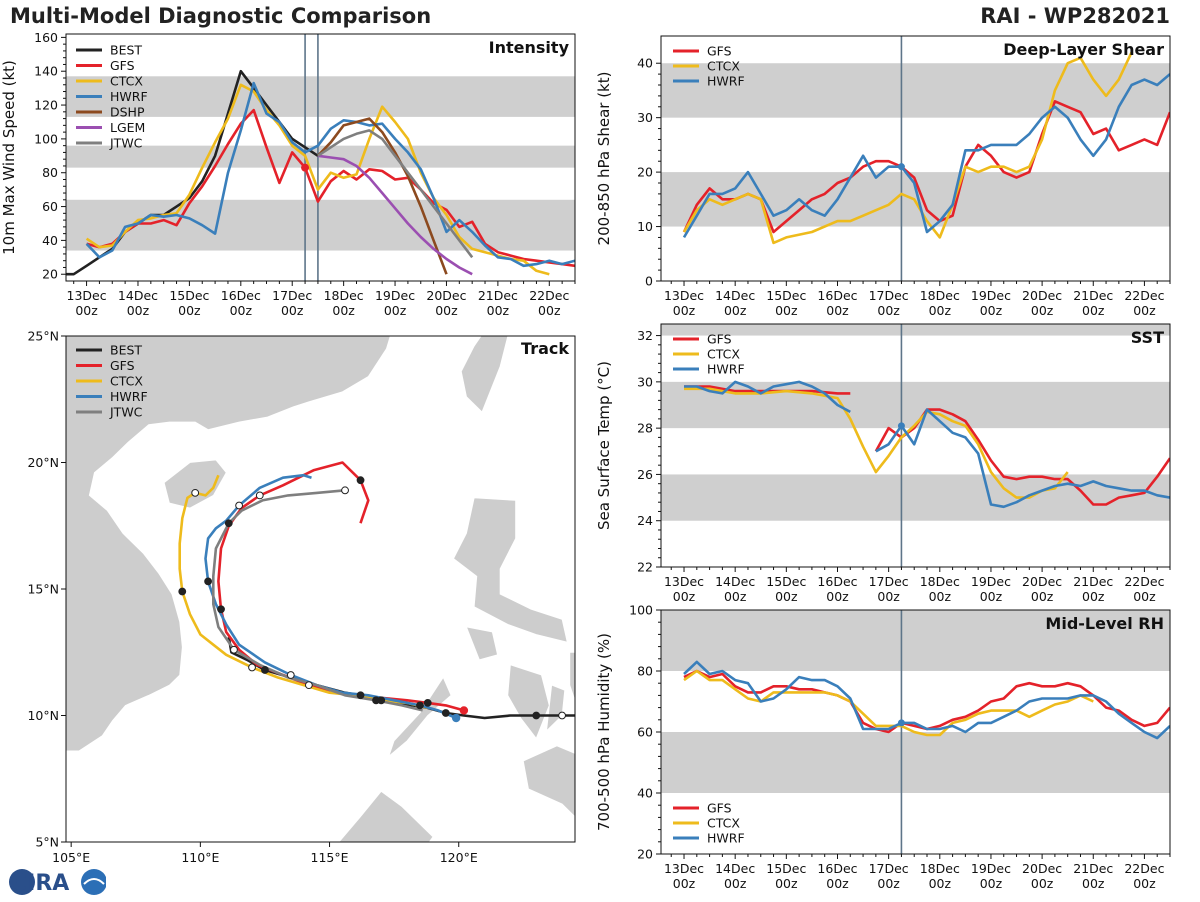 The width and height of the screenshot is (1200, 902). Describe the element at coordinates (395, 215) in the screenshot. I see `intensity-series-lgem` at that location.